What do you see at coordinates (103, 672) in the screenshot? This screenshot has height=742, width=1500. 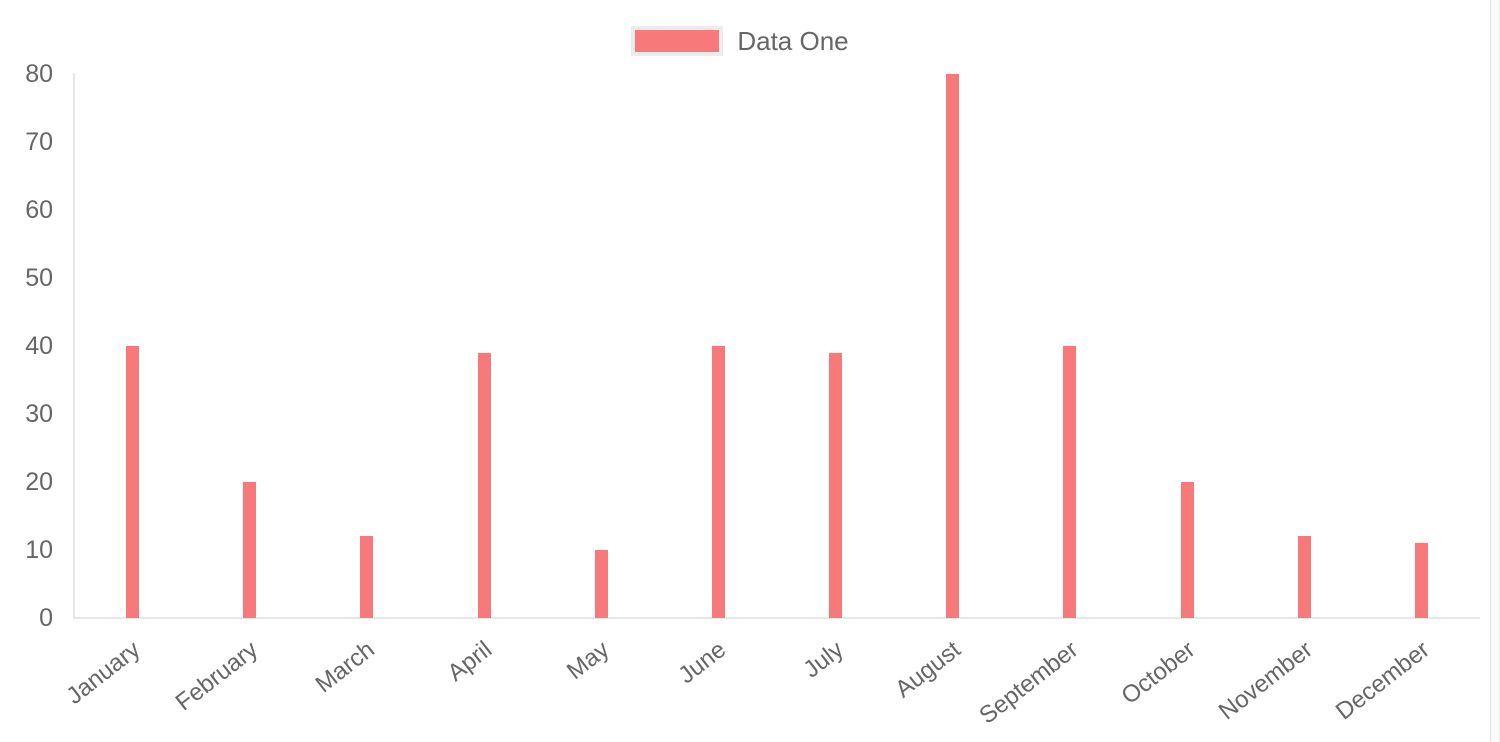 I see `x-tick-label-january: January` at bounding box center [103, 672].